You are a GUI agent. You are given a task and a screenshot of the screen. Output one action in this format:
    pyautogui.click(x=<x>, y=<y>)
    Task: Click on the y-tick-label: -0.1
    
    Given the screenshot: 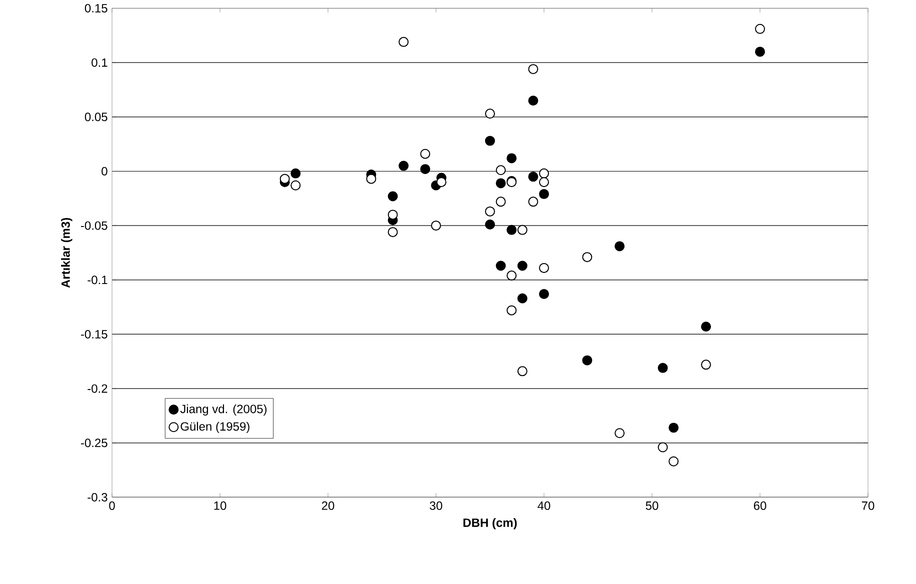 What is the action you would take?
    pyautogui.click(x=98, y=280)
    